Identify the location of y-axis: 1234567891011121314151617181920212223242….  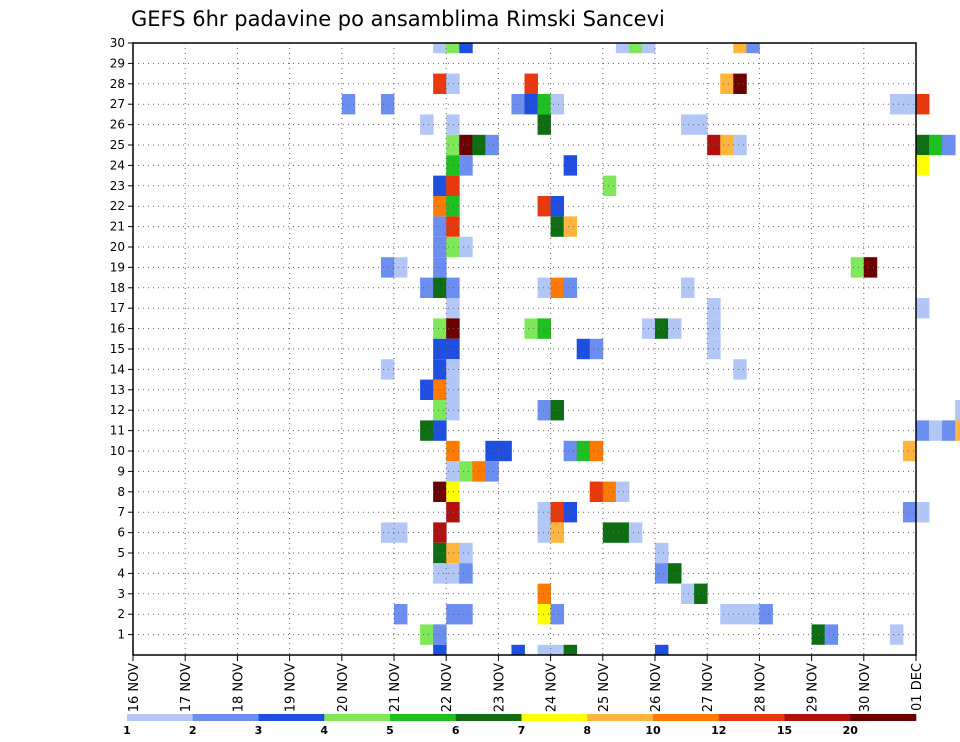
(121, 339).